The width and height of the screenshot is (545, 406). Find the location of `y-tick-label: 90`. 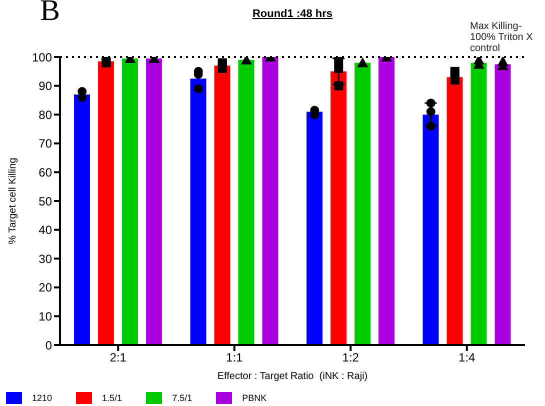

y-tick-label: 90 is located at coordinates (45, 86).